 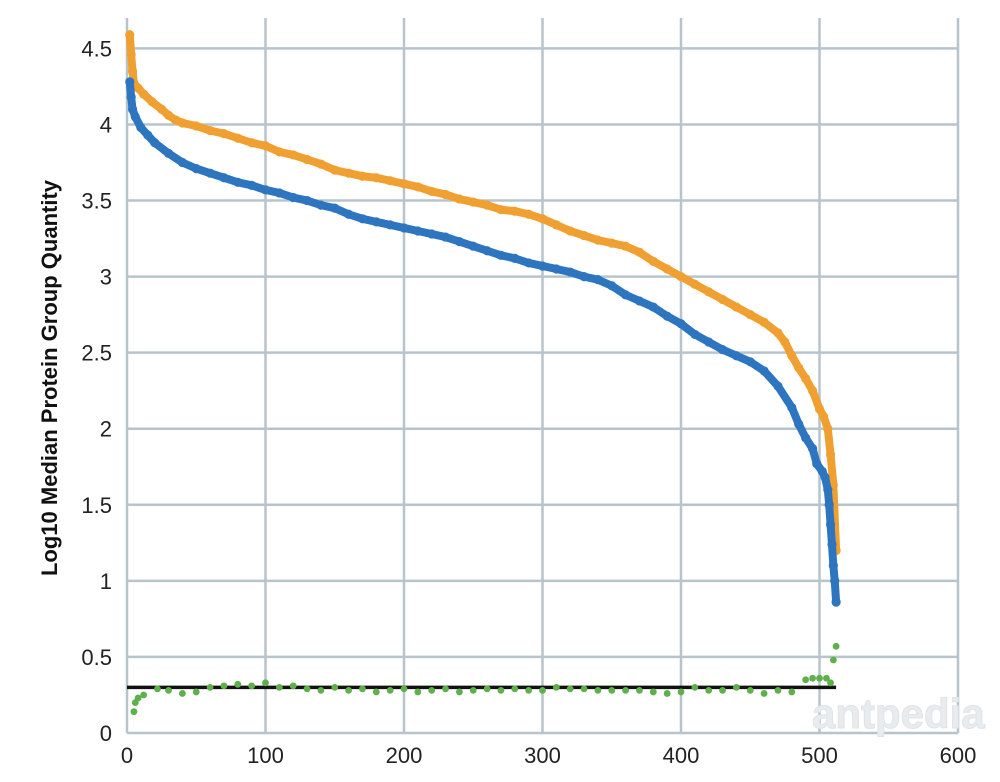 What do you see at coordinates (106, 277) in the screenshot?
I see `y-tick-label: 3` at bounding box center [106, 277].